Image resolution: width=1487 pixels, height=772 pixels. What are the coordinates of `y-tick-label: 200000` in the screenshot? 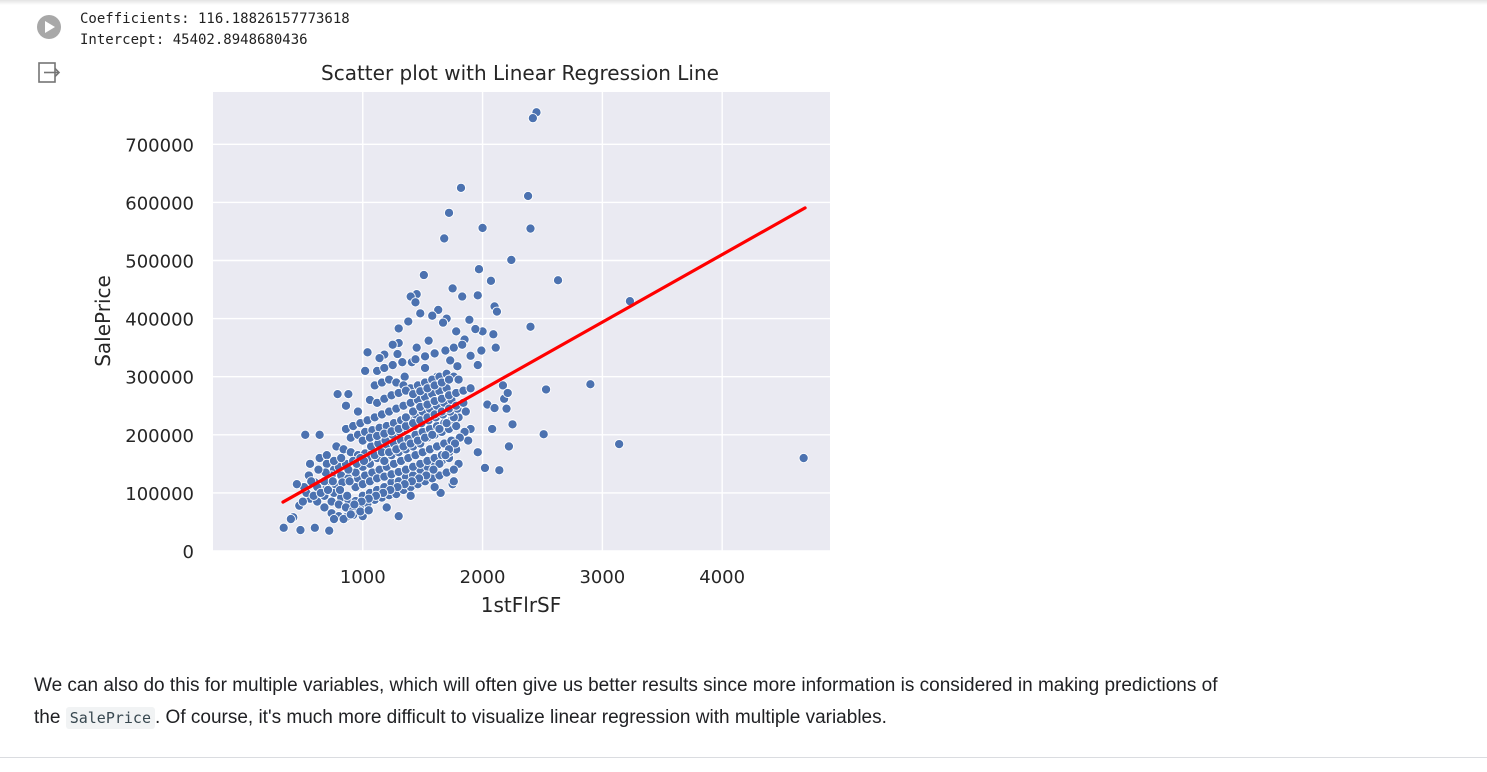 It's located at (159, 436).